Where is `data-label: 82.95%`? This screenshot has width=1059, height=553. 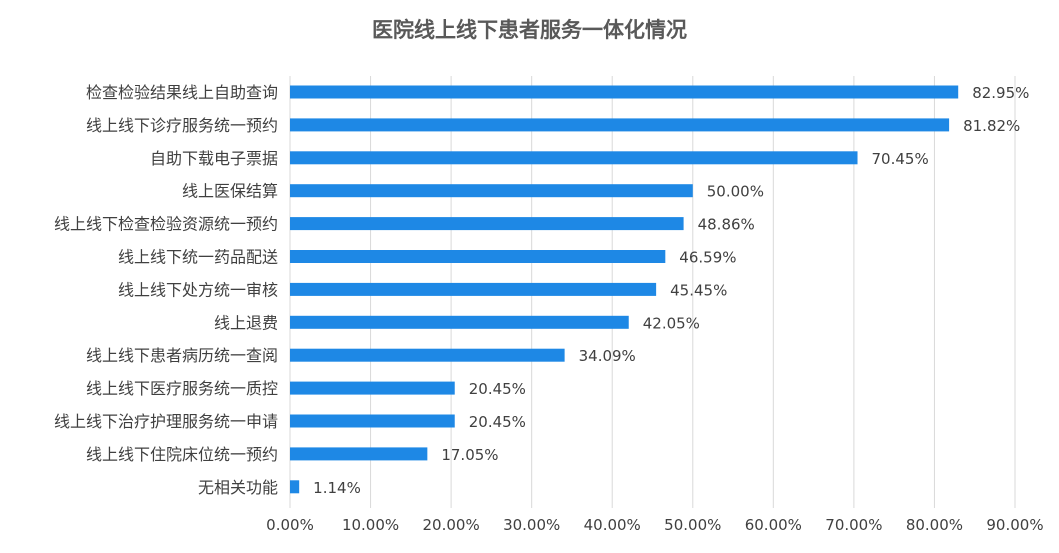 data-label: 82.95% is located at coordinates (1000, 93).